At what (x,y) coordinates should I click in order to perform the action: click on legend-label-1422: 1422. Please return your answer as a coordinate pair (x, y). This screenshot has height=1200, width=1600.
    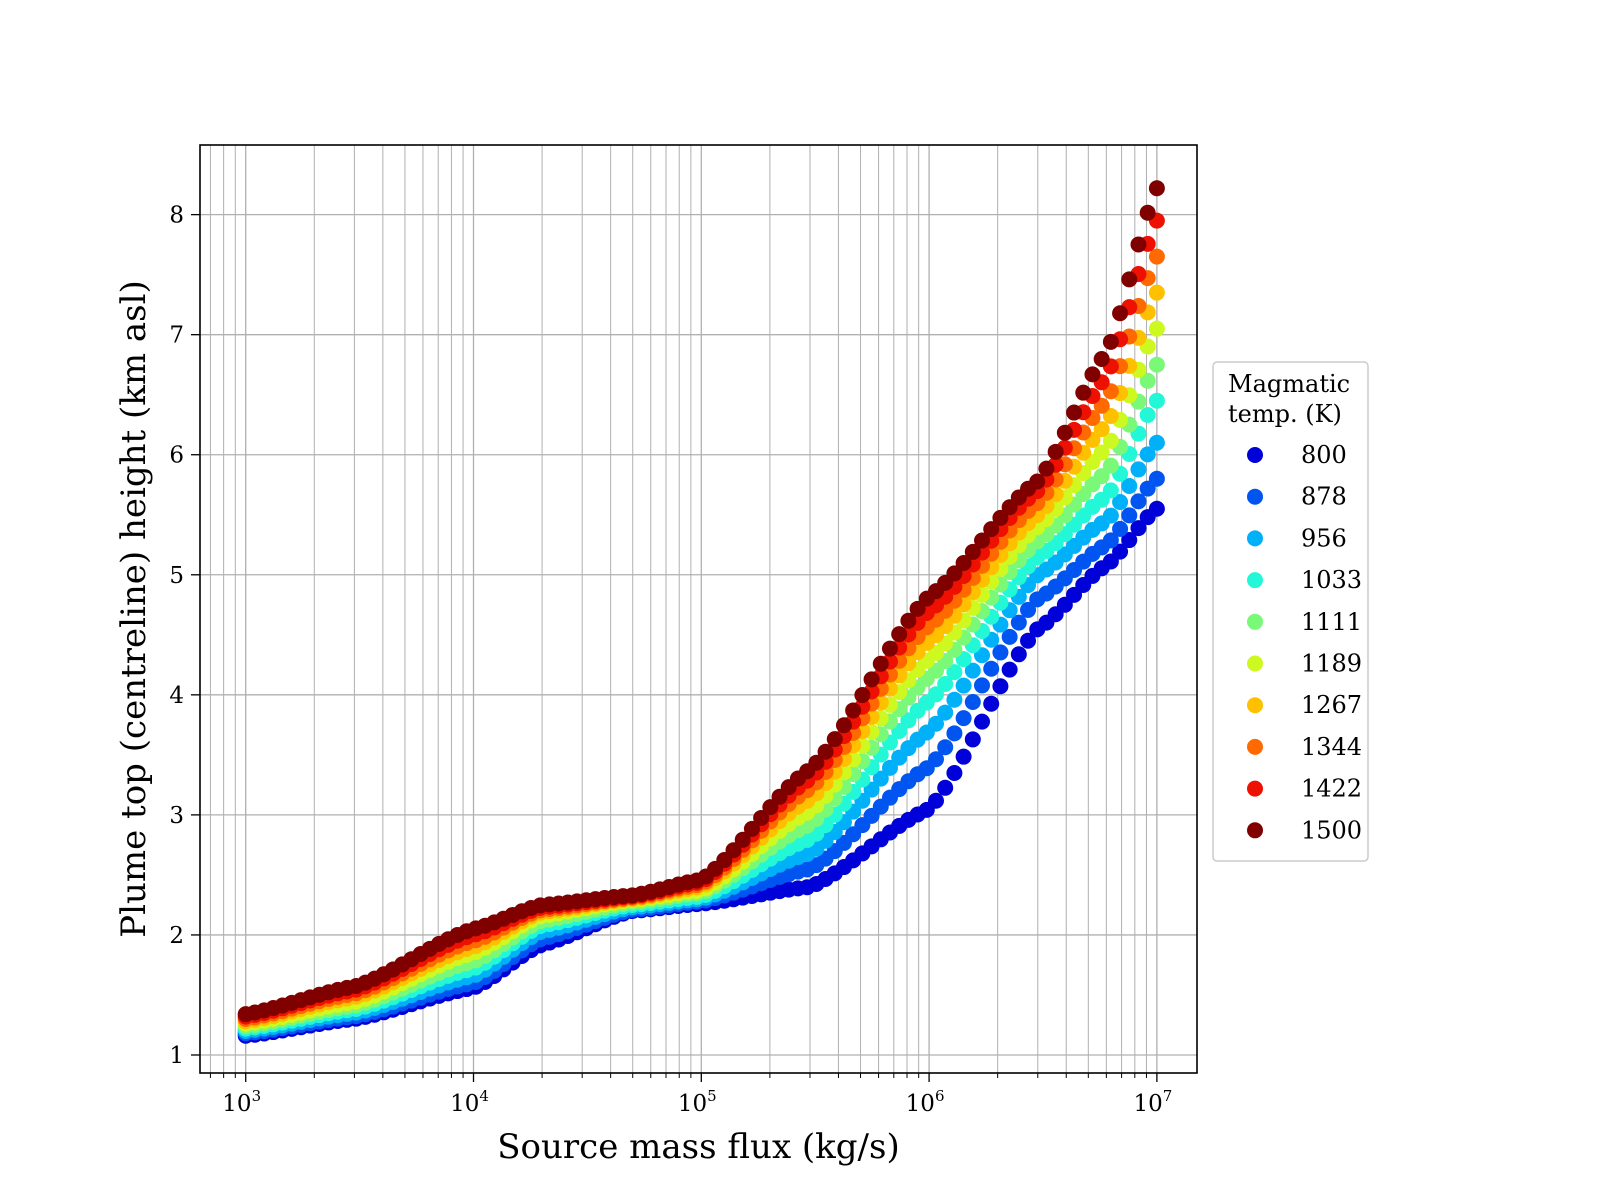
    Looking at the image, I should click on (1331, 789).